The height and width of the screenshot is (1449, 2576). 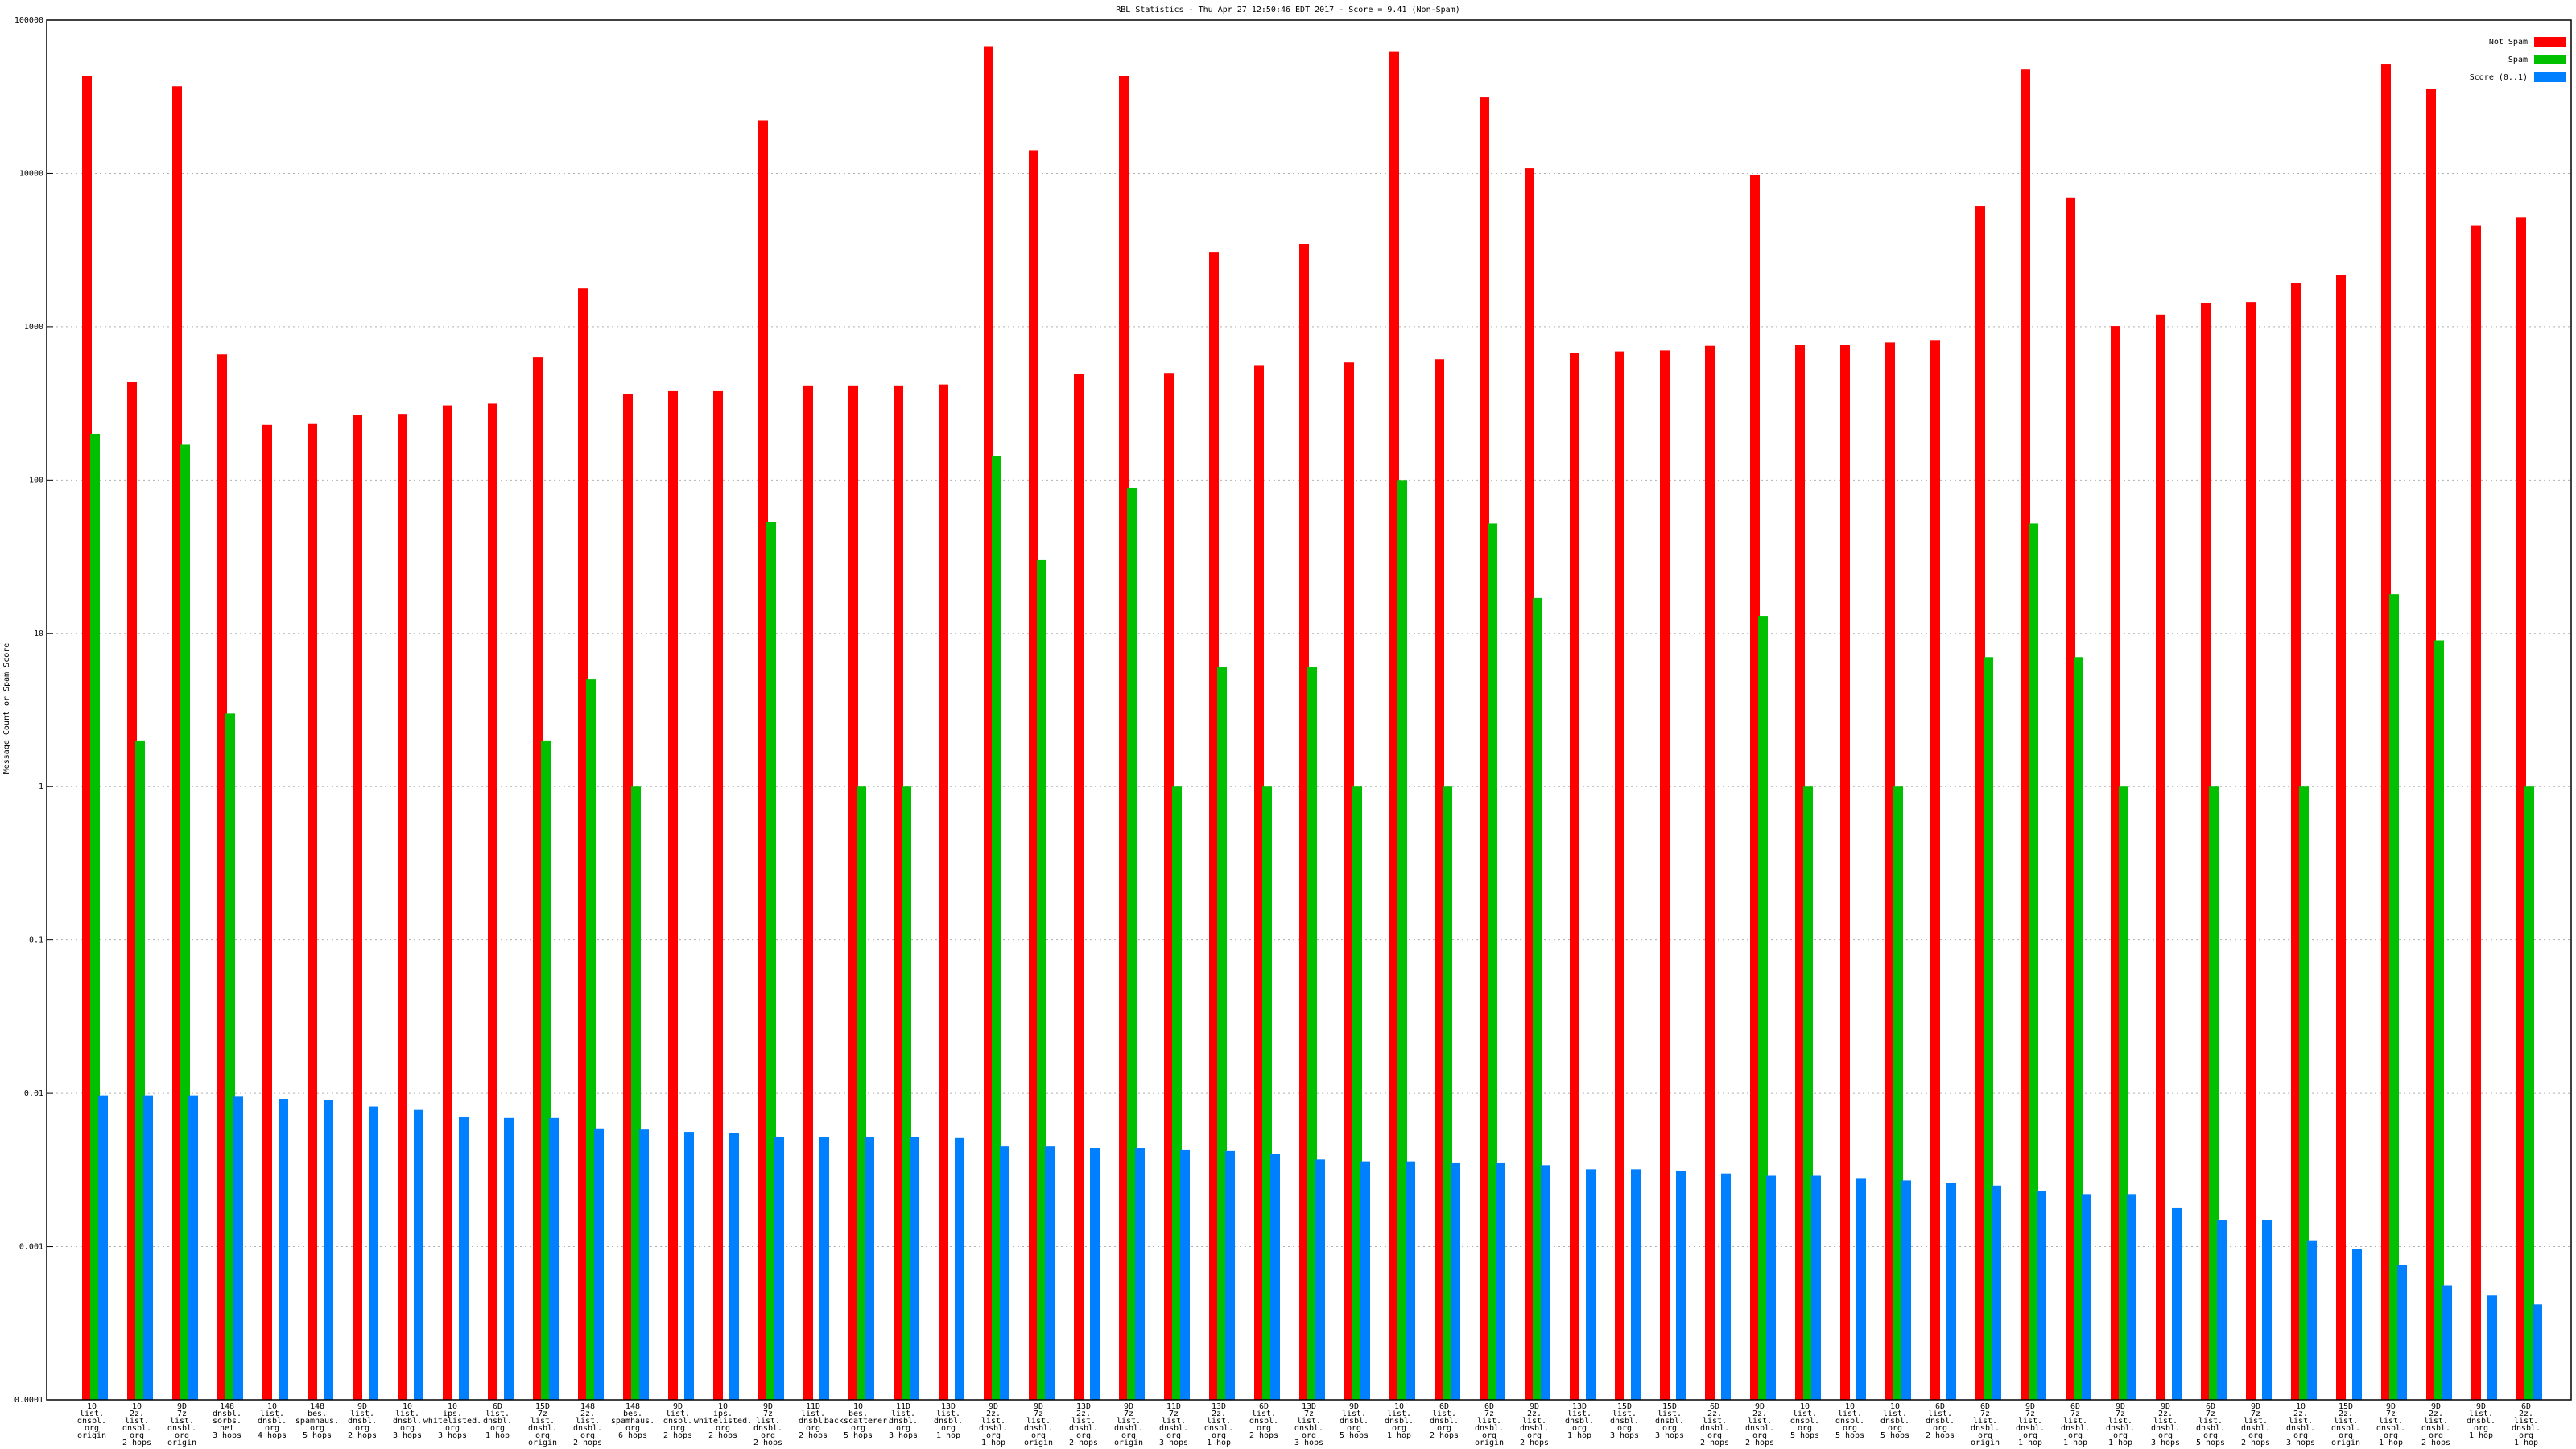 What do you see at coordinates (1173, 1424) in the screenshot?
I see `x-tick-label: 11D 7z list. dnsbl. org 3 hops` at bounding box center [1173, 1424].